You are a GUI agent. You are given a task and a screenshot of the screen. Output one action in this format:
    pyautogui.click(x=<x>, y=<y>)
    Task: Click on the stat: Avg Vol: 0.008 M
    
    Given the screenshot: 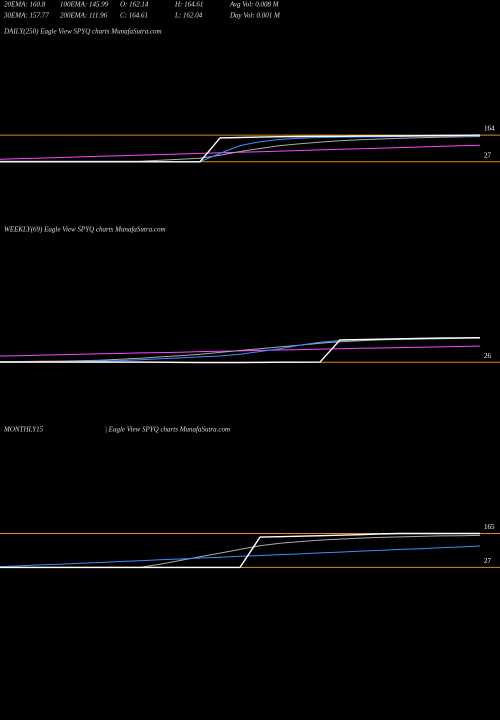 What is the action you would take?
    pyautogui.click(x=254, y=5)
    